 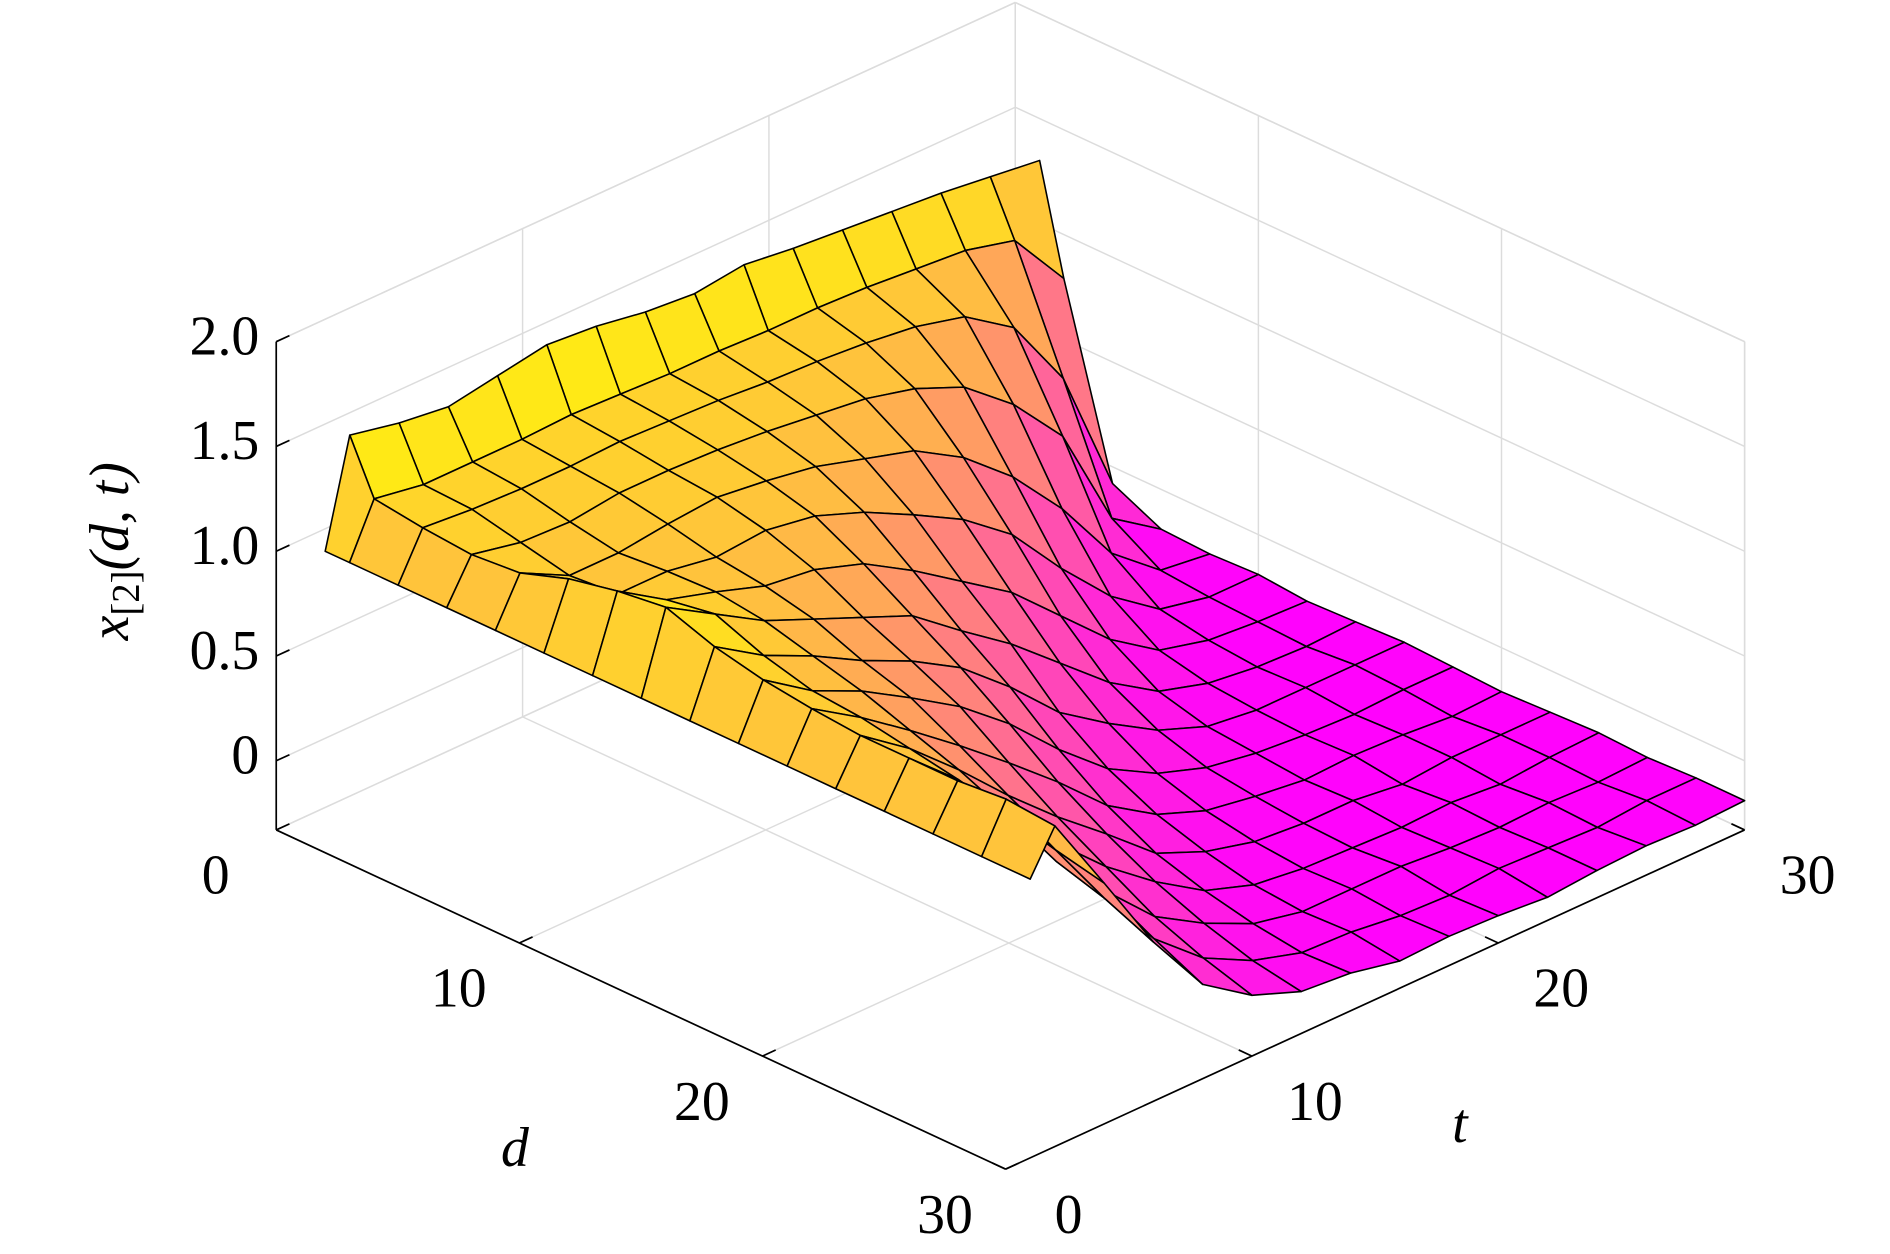 I want to click on z-tick-label: 0.5, so click(x=225, y=651).